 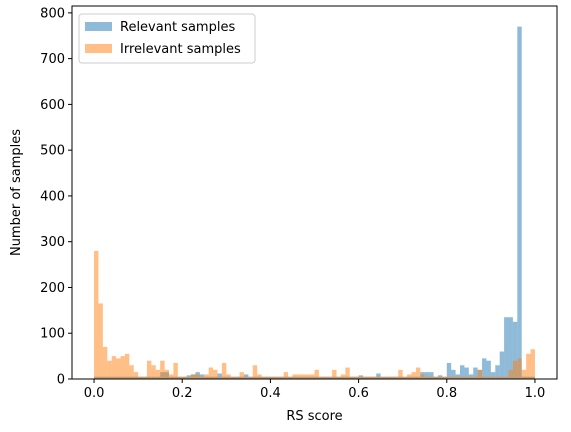 I want to click on x-tick-label: 1.0, so click(x=535, y=393).